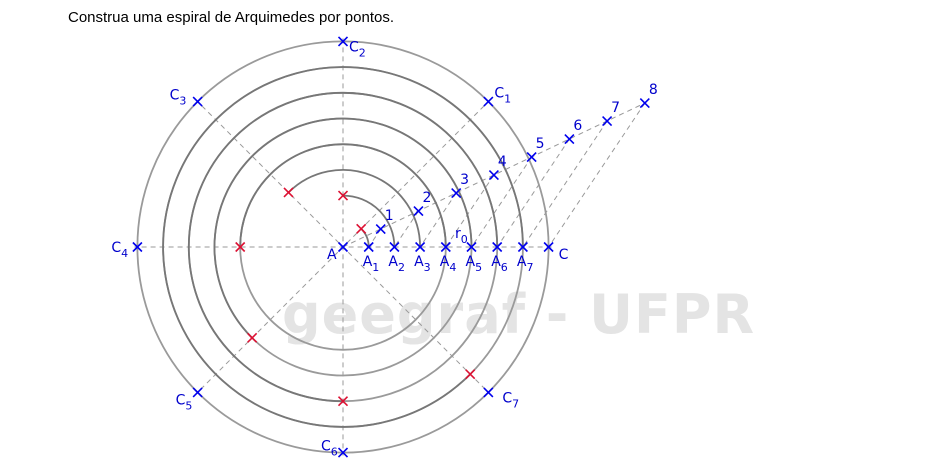  Describe the element at coordinates (519, 314) in the screenshot. I see `watermark-text: geegraf - UFPR` at that location.